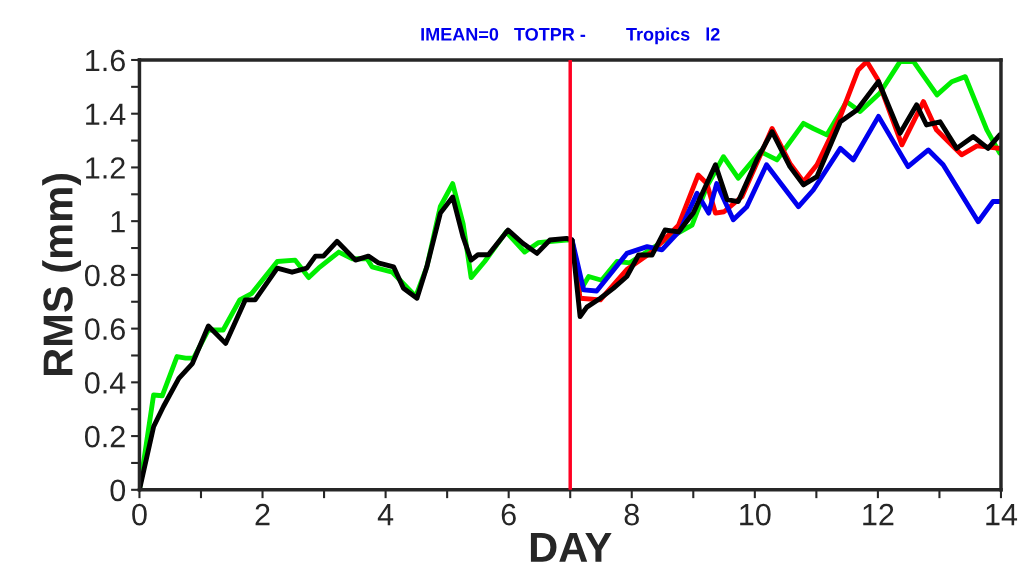 This screenshot has height=588, width=1033. What do you see at coordinates (104, 275) in the screenshot?
I see `y-tick-label: 0.8` at bounding box center [104, 275].